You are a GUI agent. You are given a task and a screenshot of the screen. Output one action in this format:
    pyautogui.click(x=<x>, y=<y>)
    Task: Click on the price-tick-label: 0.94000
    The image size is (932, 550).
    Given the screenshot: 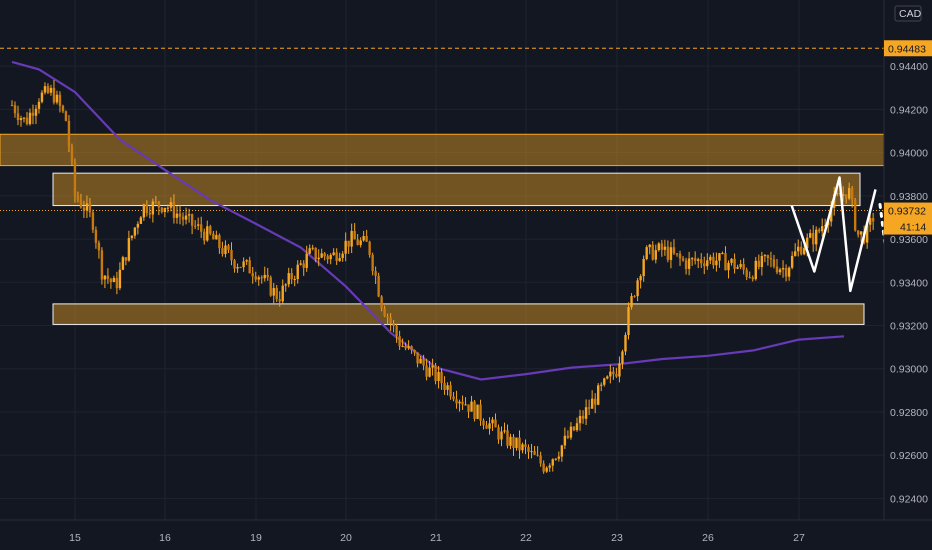 What is the action you would take?
    pyautogui.click(x=909, y=154)
    